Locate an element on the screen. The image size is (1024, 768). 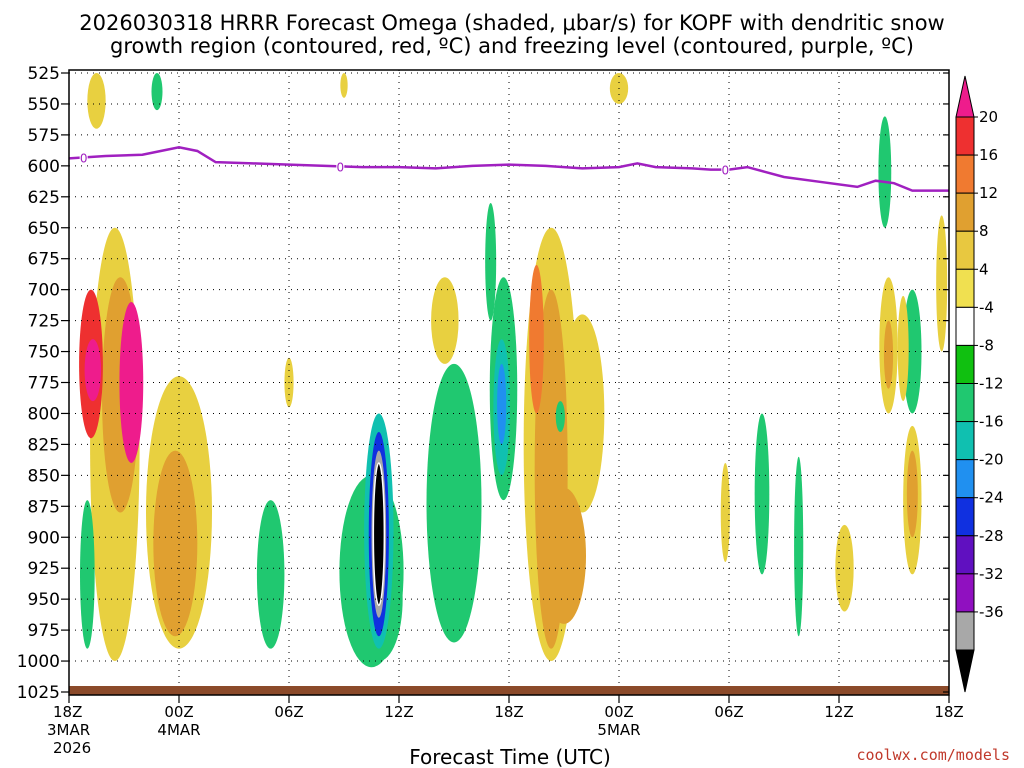
y-tick-label-550: 550 is located at coordinates (44, 105).